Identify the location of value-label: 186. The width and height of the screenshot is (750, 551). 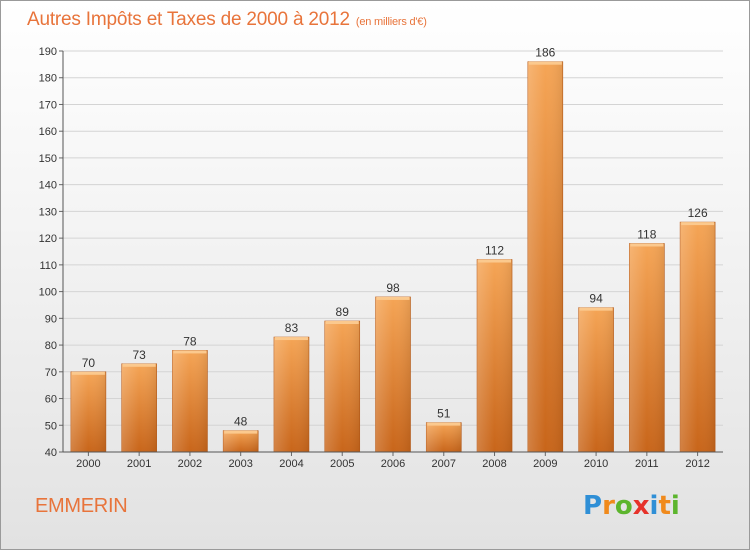
(545, 53).